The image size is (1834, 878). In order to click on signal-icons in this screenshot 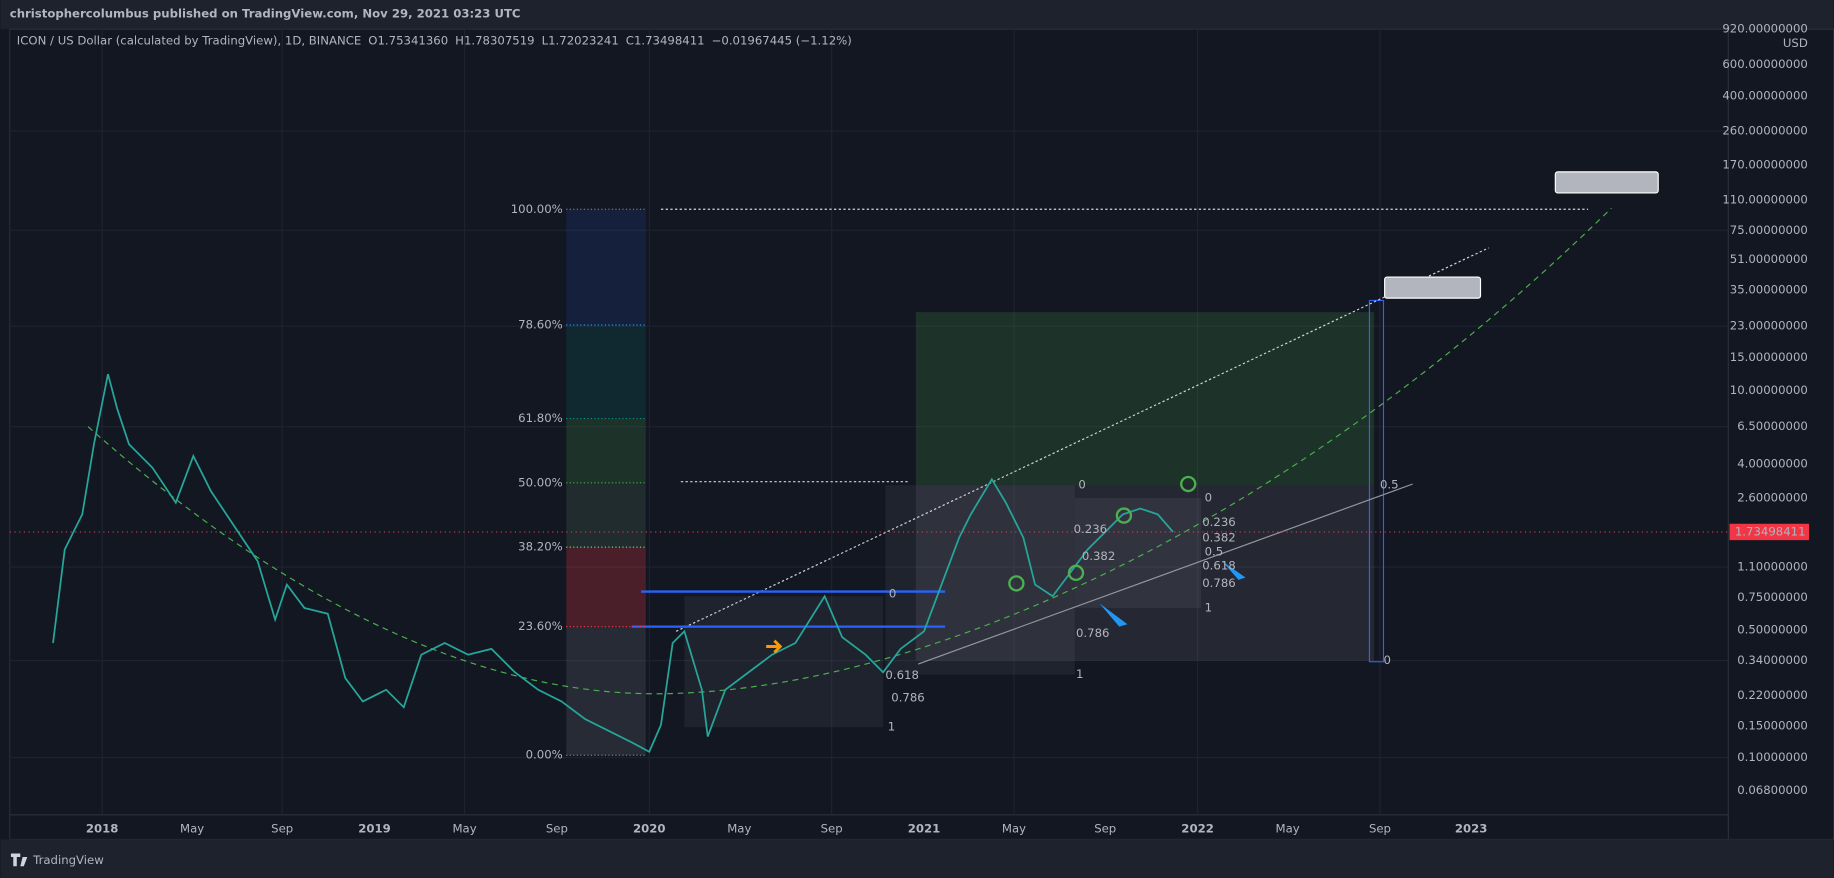, I will do `click(1102, 533)`.